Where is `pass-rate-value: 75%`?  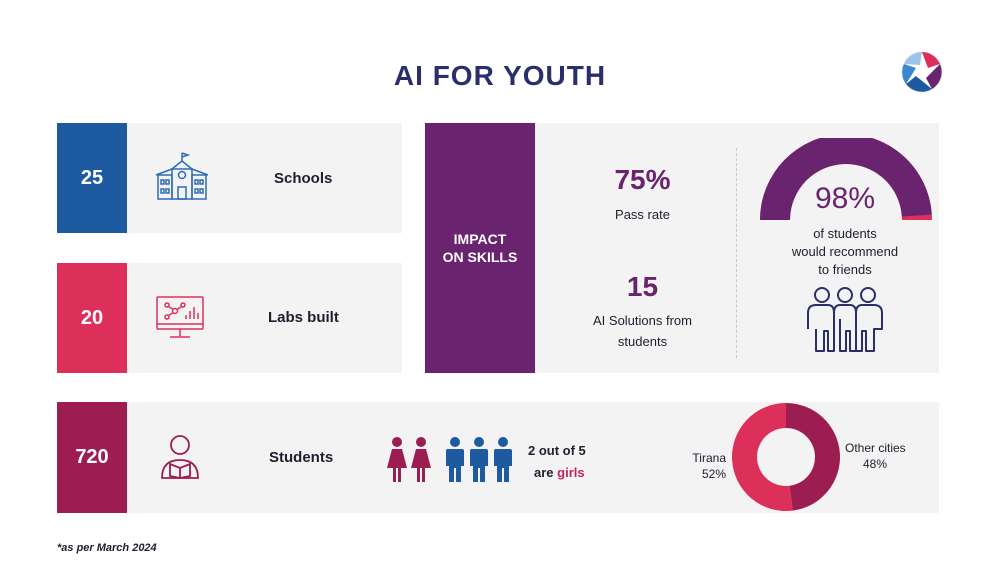 pass-rate-value: 75% is located at coordinates (642, 179).